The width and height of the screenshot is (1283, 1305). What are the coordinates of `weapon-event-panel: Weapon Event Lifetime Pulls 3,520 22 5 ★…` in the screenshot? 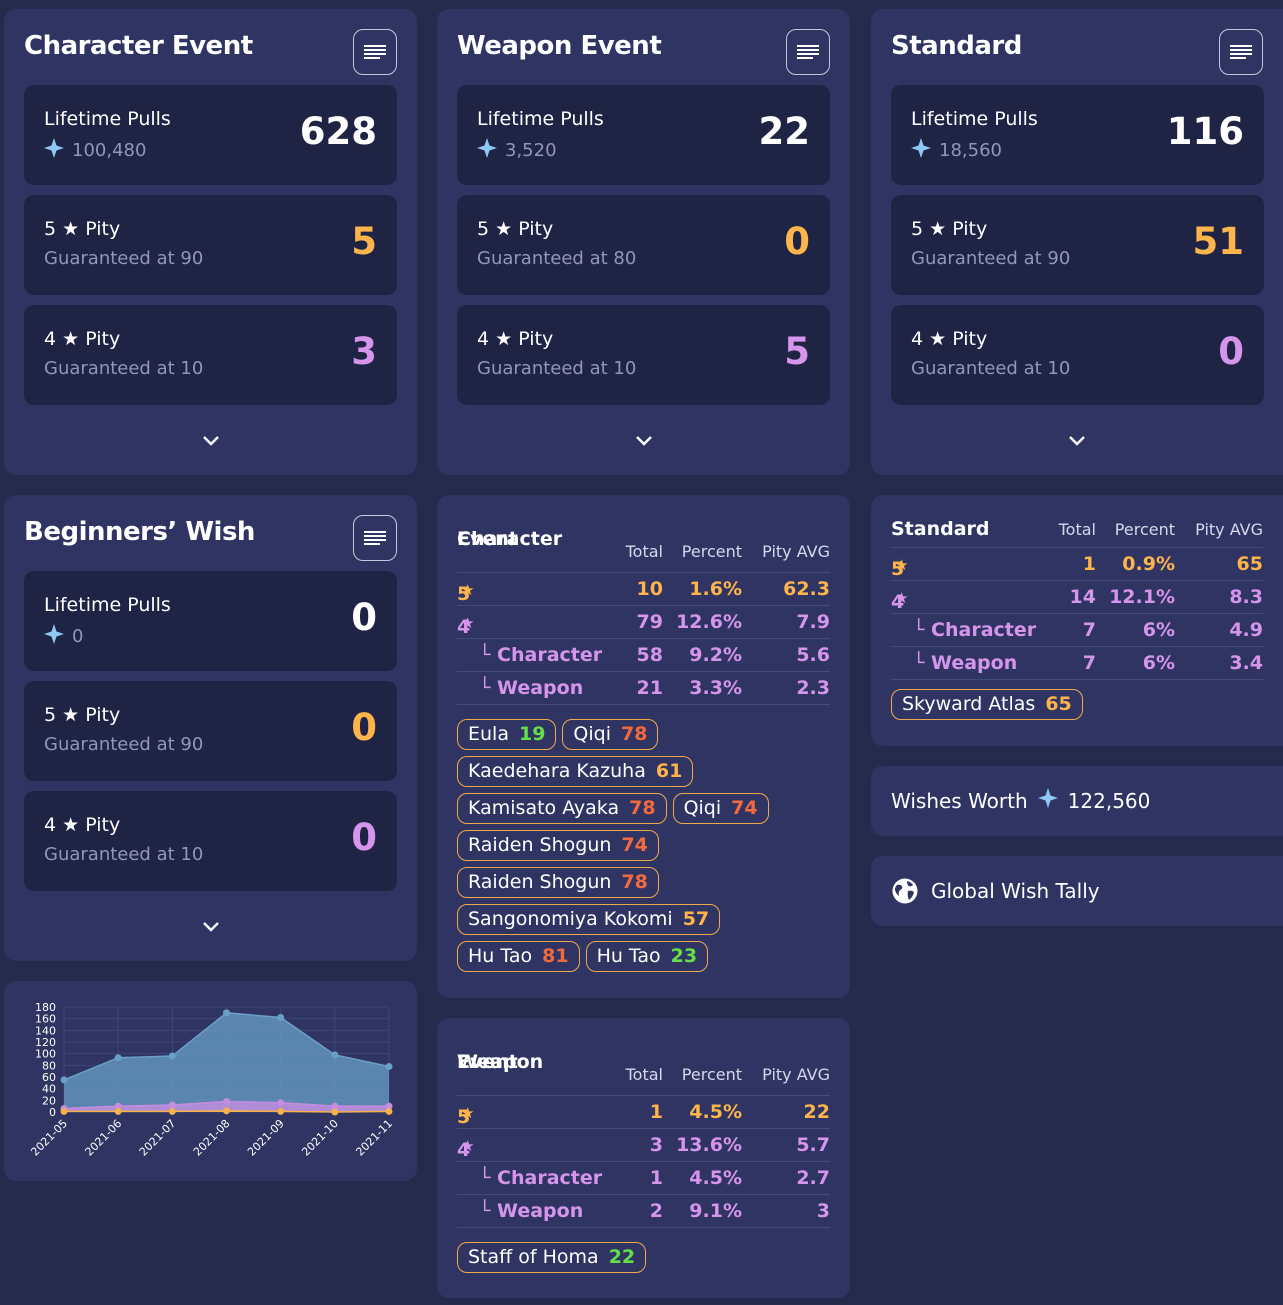 It's located at (643, 242).